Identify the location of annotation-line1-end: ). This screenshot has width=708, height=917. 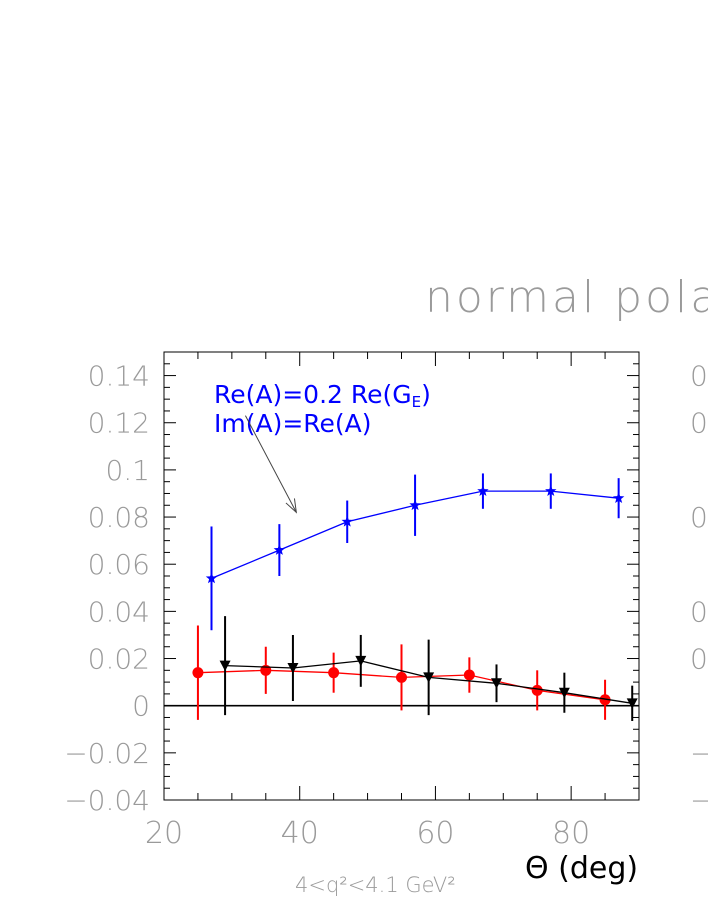
(426, 394).